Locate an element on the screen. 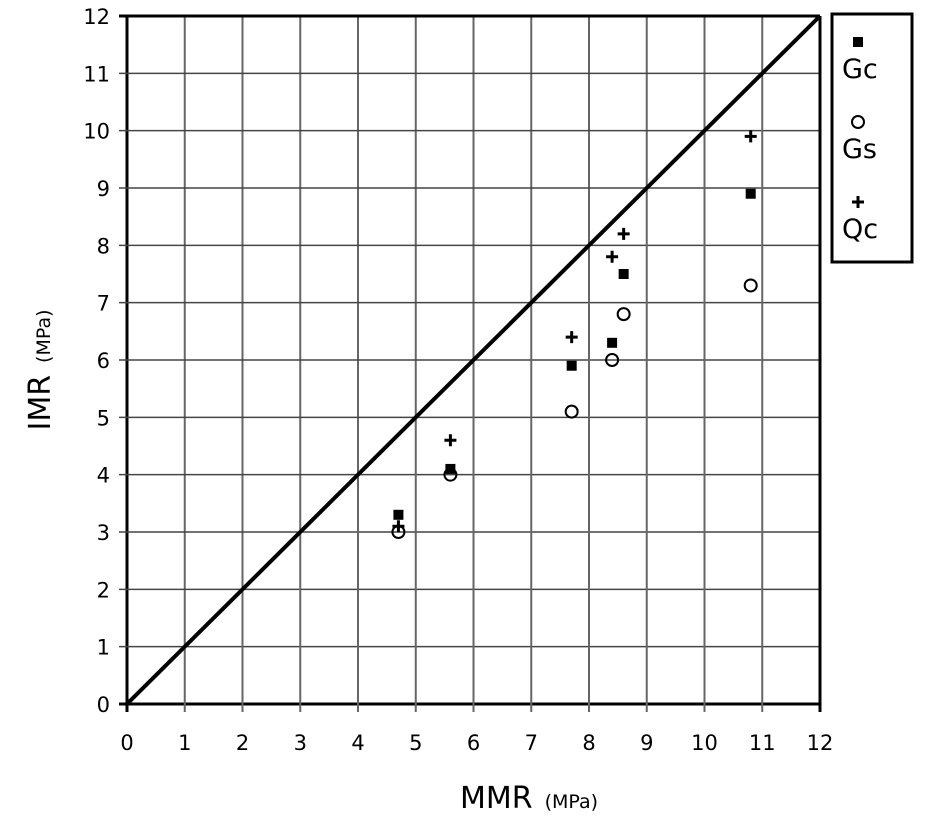 The height and width of the screenshot is (816, 927). x-tick-label: 7 is located at coordinates (531, 743).